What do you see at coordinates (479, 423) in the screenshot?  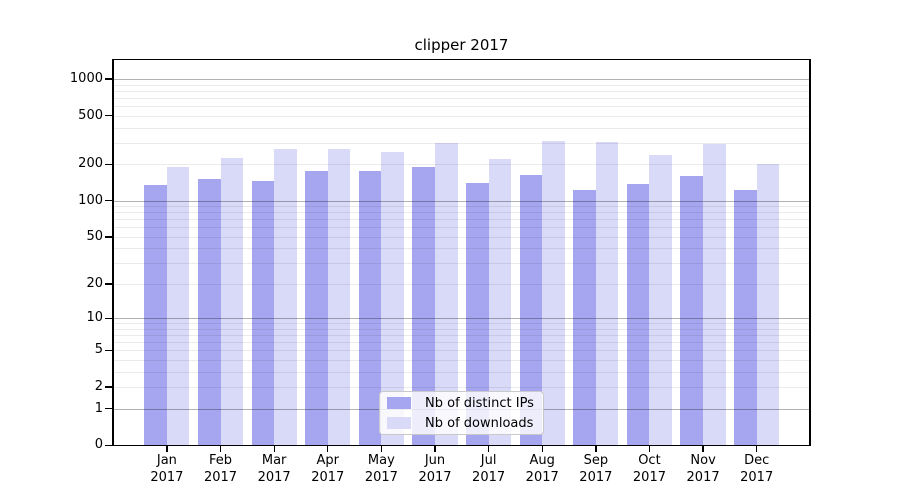 I see `legend-label-downloads: Nb of downloads` at bounding box center [479, 423].